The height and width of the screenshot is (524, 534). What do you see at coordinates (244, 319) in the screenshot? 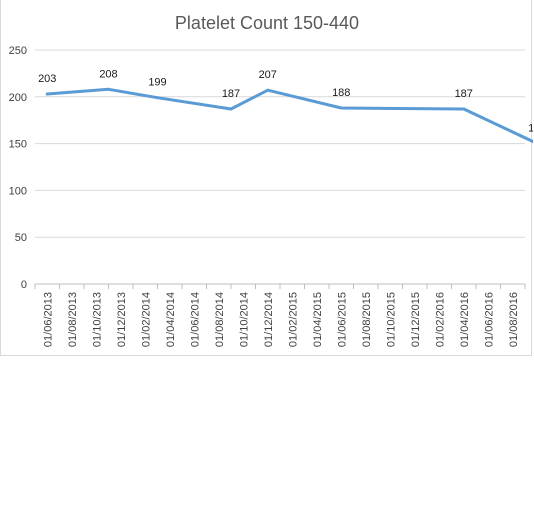
I see `x-tick-label: 01/10/2014` at bounding box center [244, 319].